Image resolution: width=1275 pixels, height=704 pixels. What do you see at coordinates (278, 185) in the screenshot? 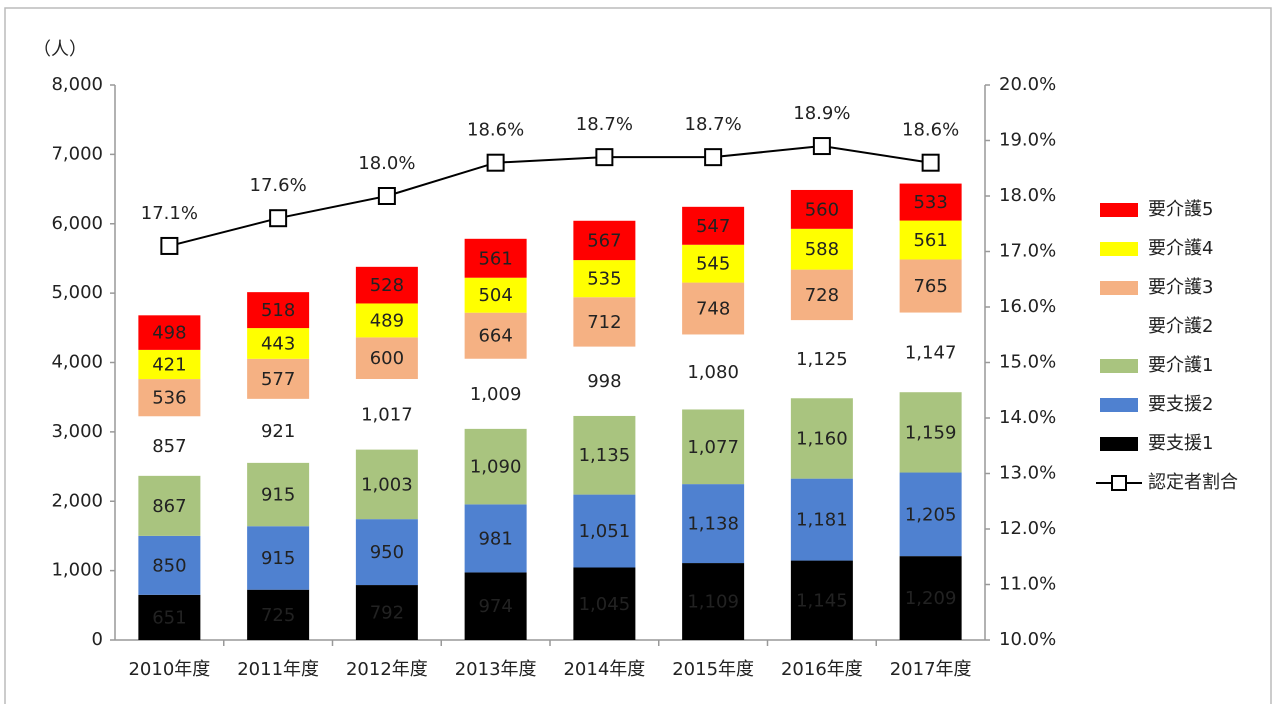
I see `line-label: 17.6%` at bounding box center [278, 185].